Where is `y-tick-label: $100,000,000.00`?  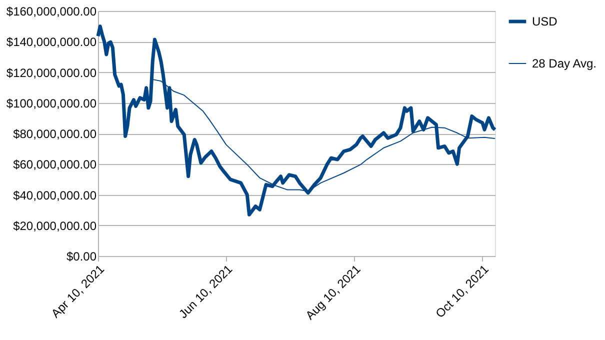
y-tick-label: $100,000,000.00 is located at coordinates (51, 103).